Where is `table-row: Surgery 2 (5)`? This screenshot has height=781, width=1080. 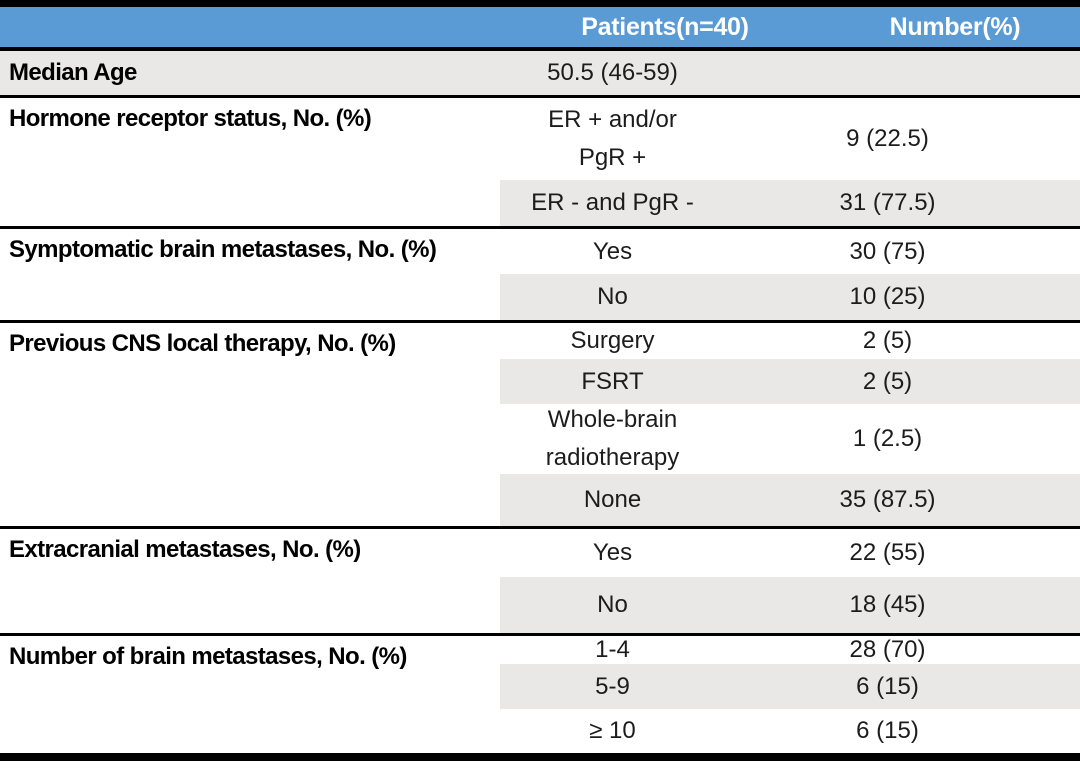
table-row: Surgery 2 (5) is located at coordinates (790, 341).